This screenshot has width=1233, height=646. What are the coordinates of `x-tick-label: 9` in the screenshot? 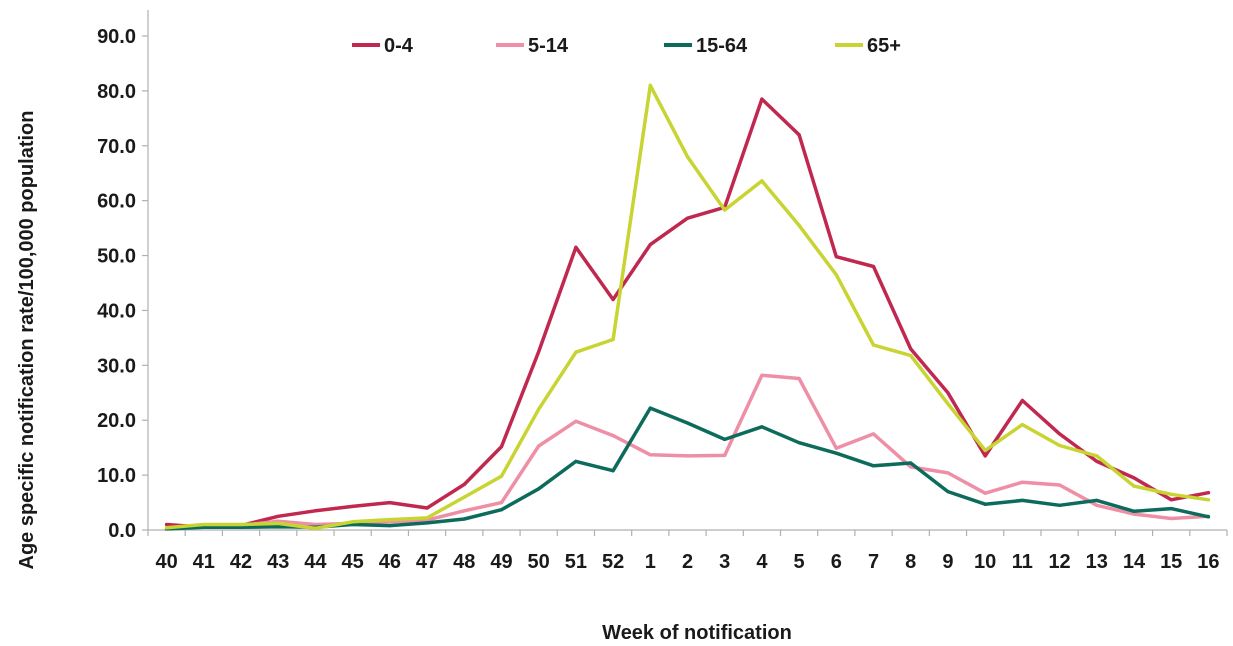 It's located at (947, 562).